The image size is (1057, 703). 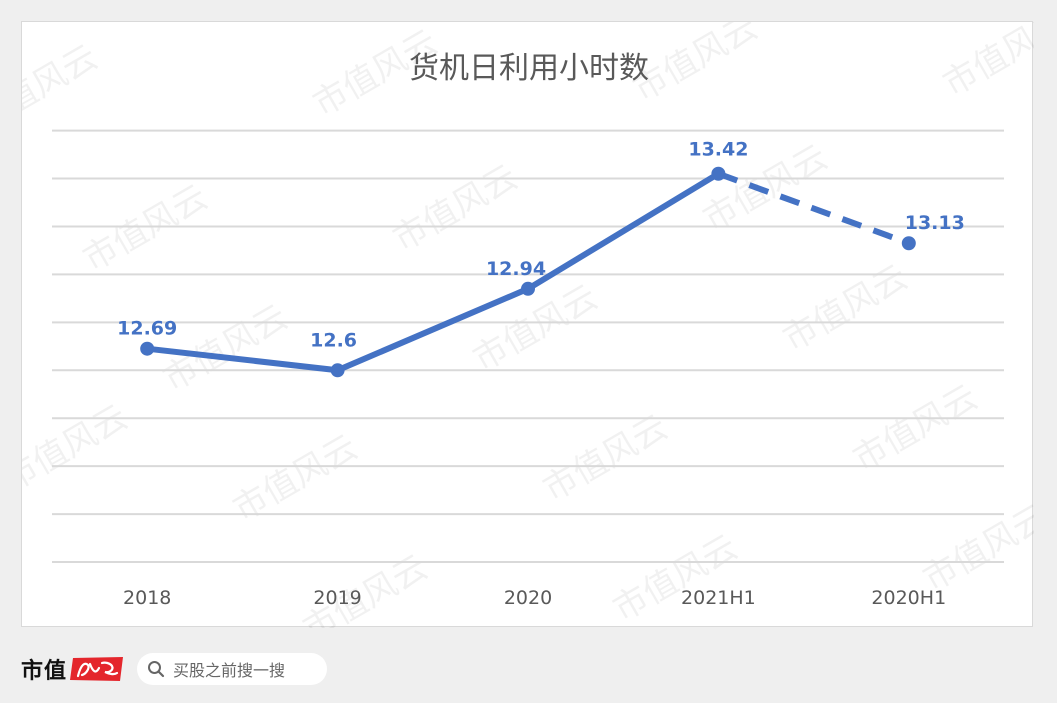 I want to click on chart-title: 货机日利用小时数, so click(x=529, y=68).